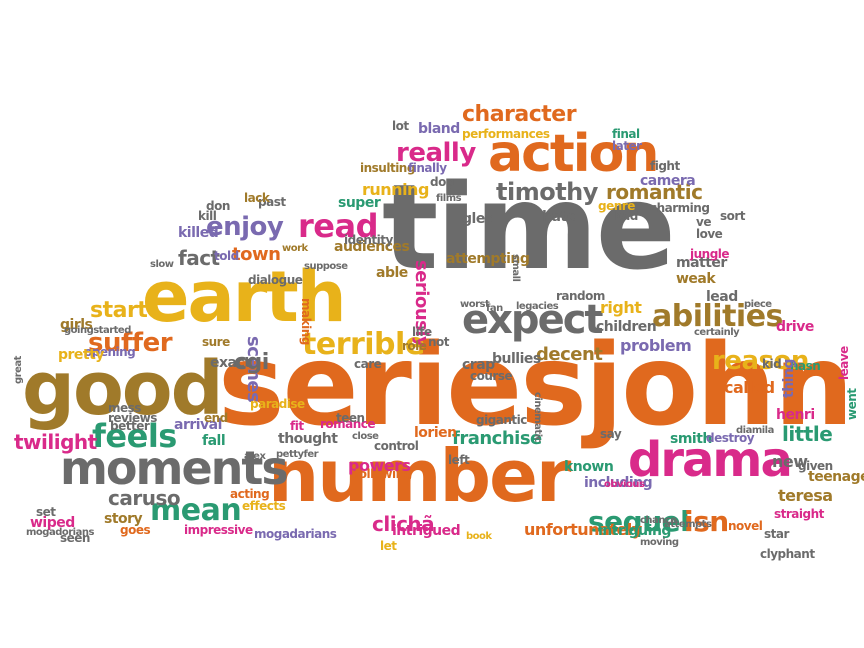  Describe the element at coordinates (621, 307) in the screenshot. I see `word-right: right` at that location.